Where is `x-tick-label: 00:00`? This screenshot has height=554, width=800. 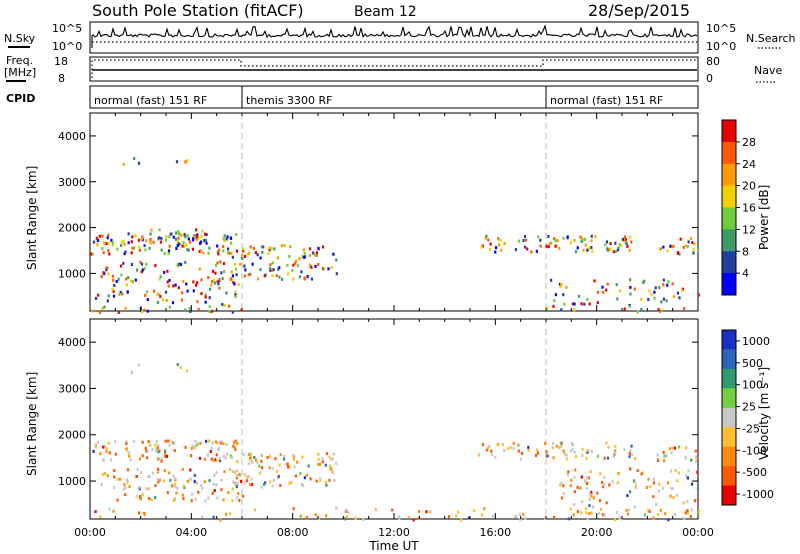 x-tick-label: 00:00 is located at coordinates (90, 532).